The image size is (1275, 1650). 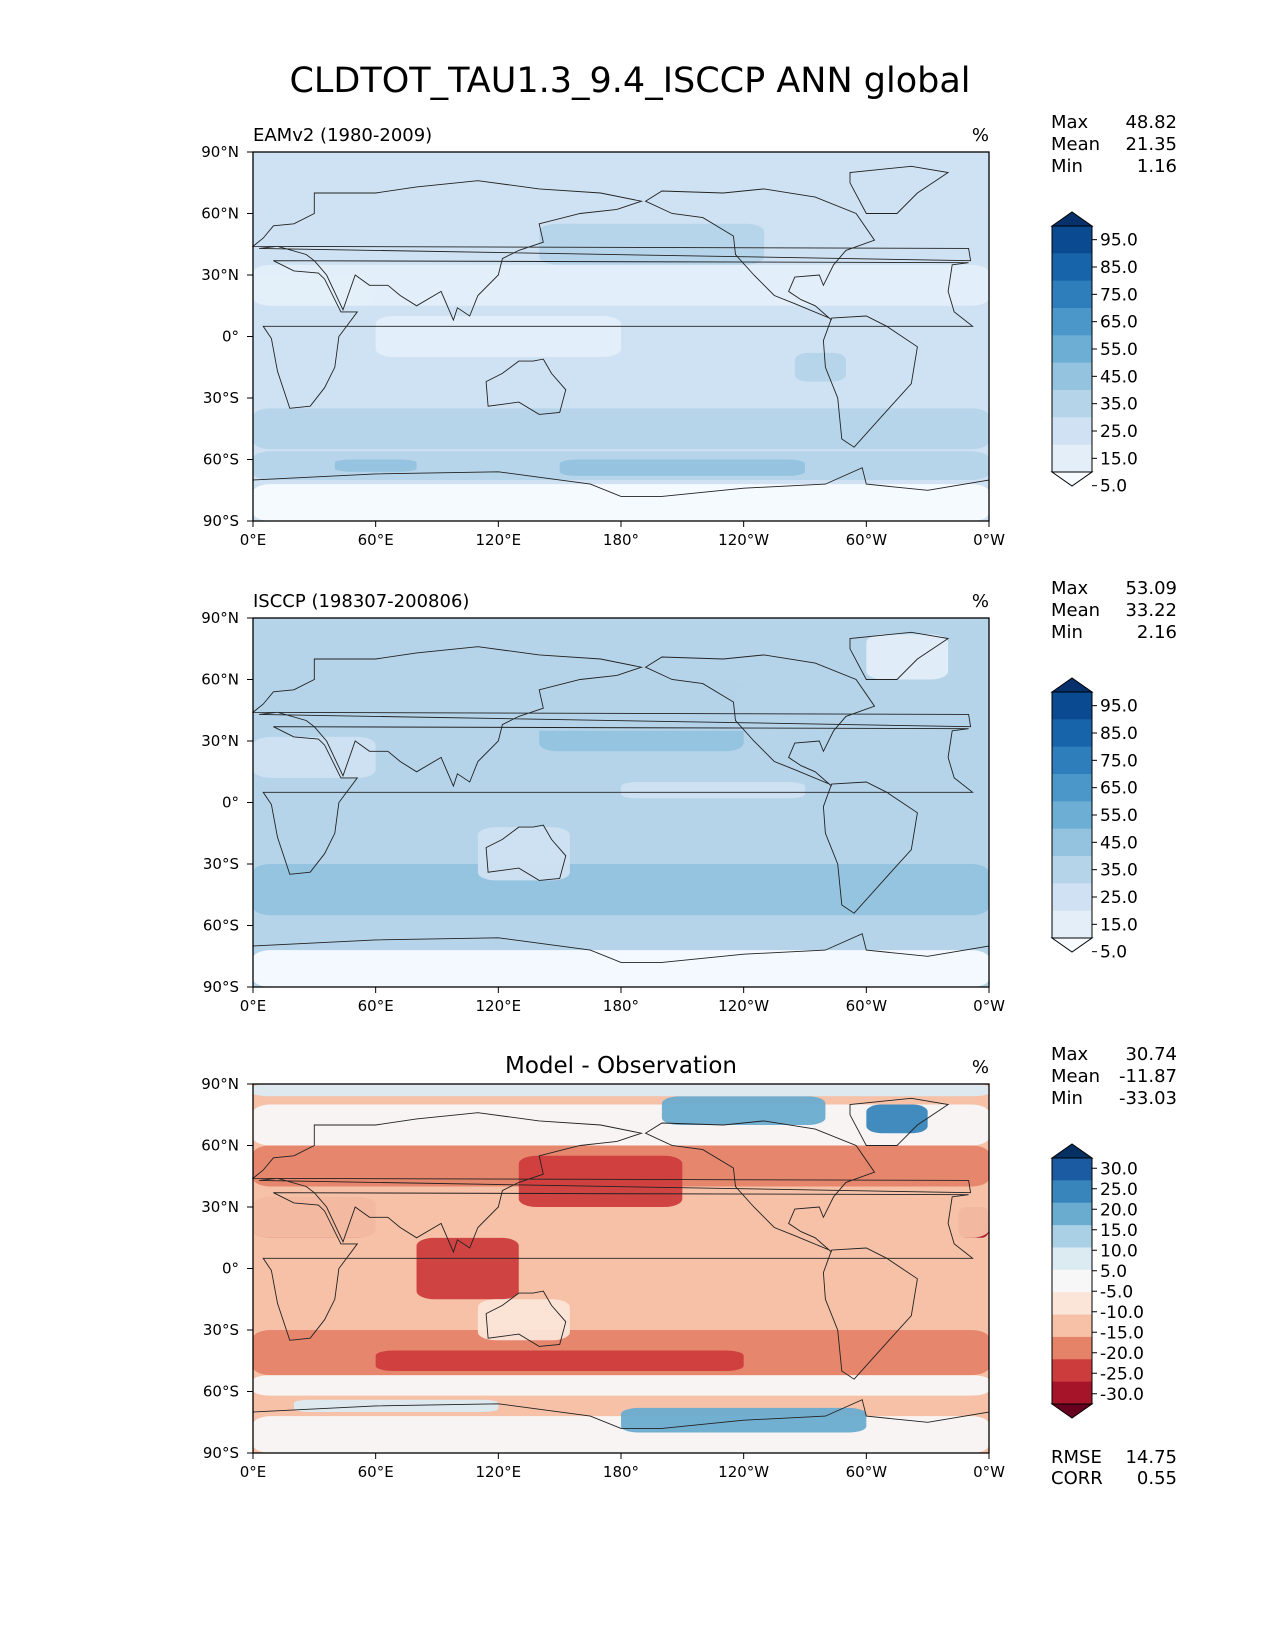 I want to click on x-tick-label: 120°W, so click(x=743, y=540).